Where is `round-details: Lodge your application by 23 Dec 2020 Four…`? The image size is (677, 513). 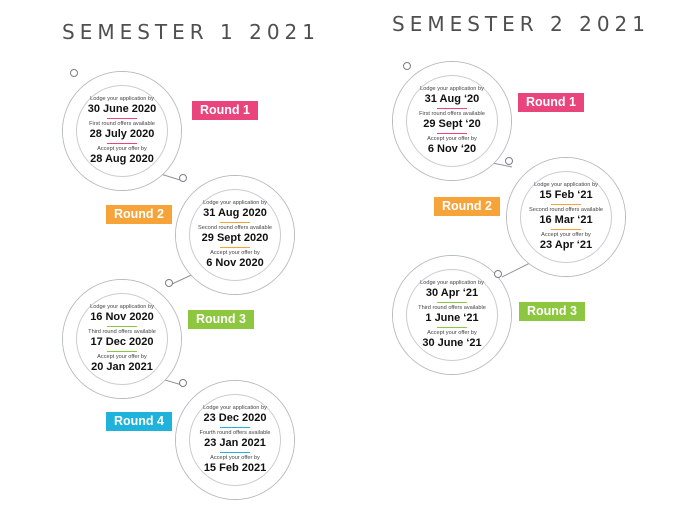 round-details: Lodge your application by 23 Dec 2020 Four… is located at coordinates (235, 440).